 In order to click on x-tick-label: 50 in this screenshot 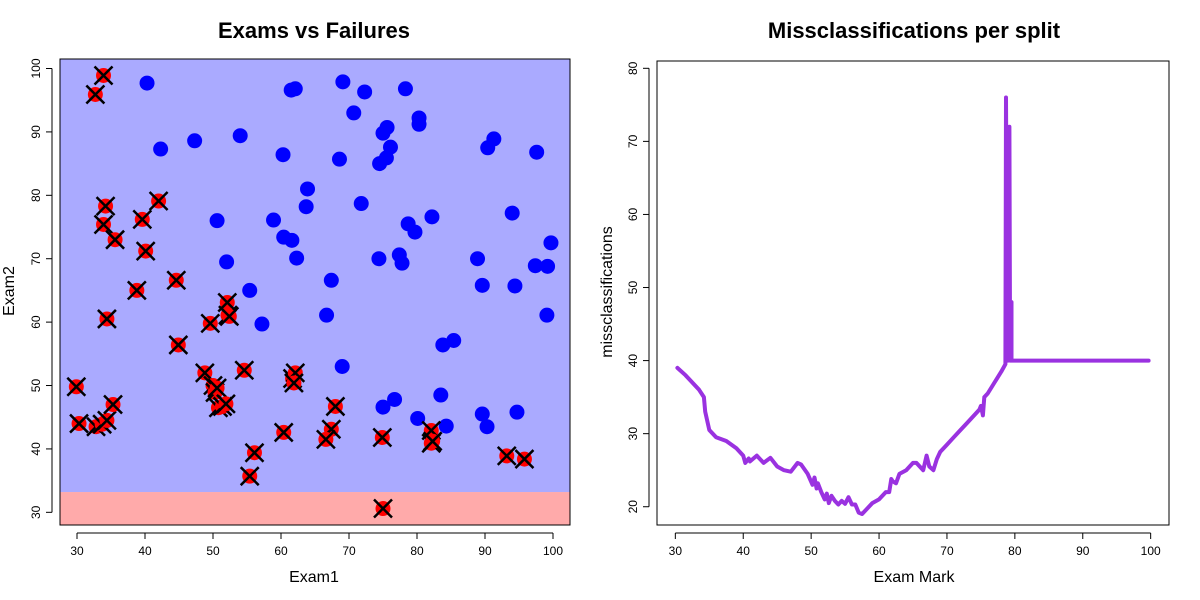, I will do `click(213, 551)`.